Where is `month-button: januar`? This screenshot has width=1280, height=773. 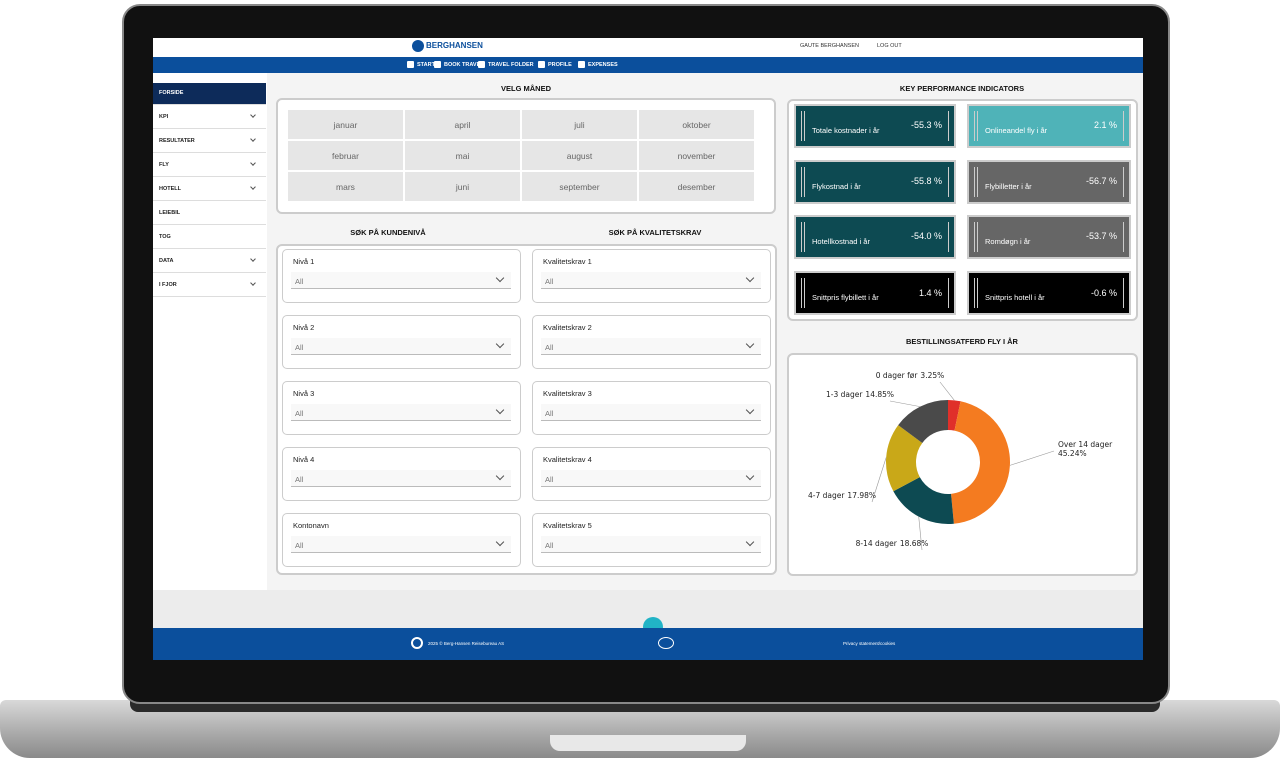 month-button: januar is located at coordinates (345, 124).